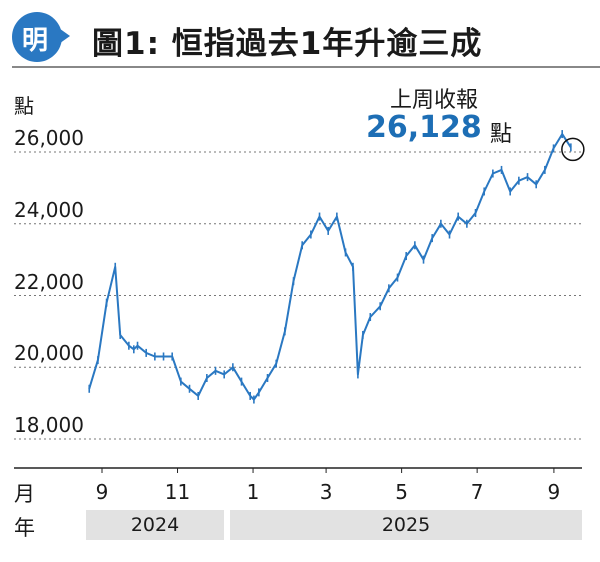 The width and height of the screenshot is (600, 562). What do you see at coordinates (477, 492) in the screenshot?
I see `x-tick-label: 7` at bounding box center [477, 492].